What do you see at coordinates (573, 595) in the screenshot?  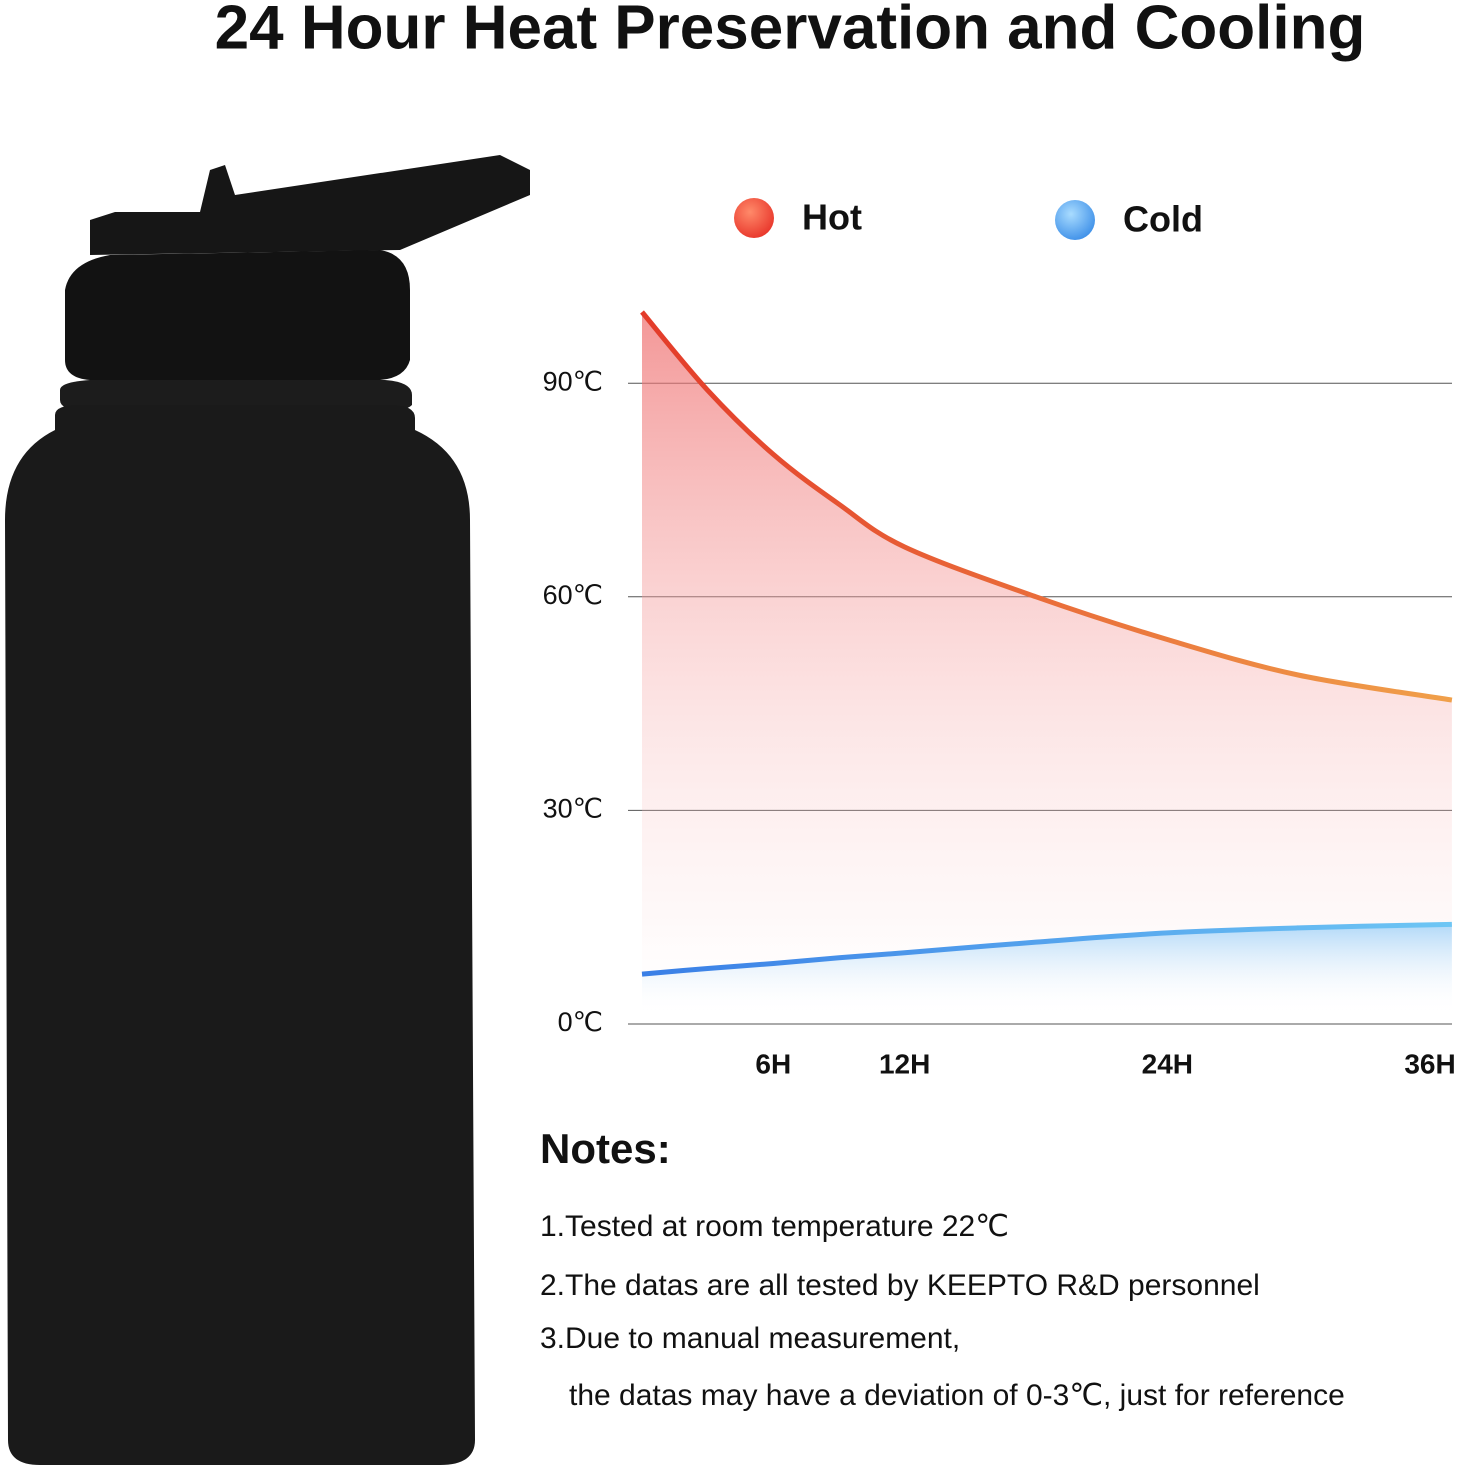 I see `y-tick-label: 60℃` at bounding box center [573, 595].